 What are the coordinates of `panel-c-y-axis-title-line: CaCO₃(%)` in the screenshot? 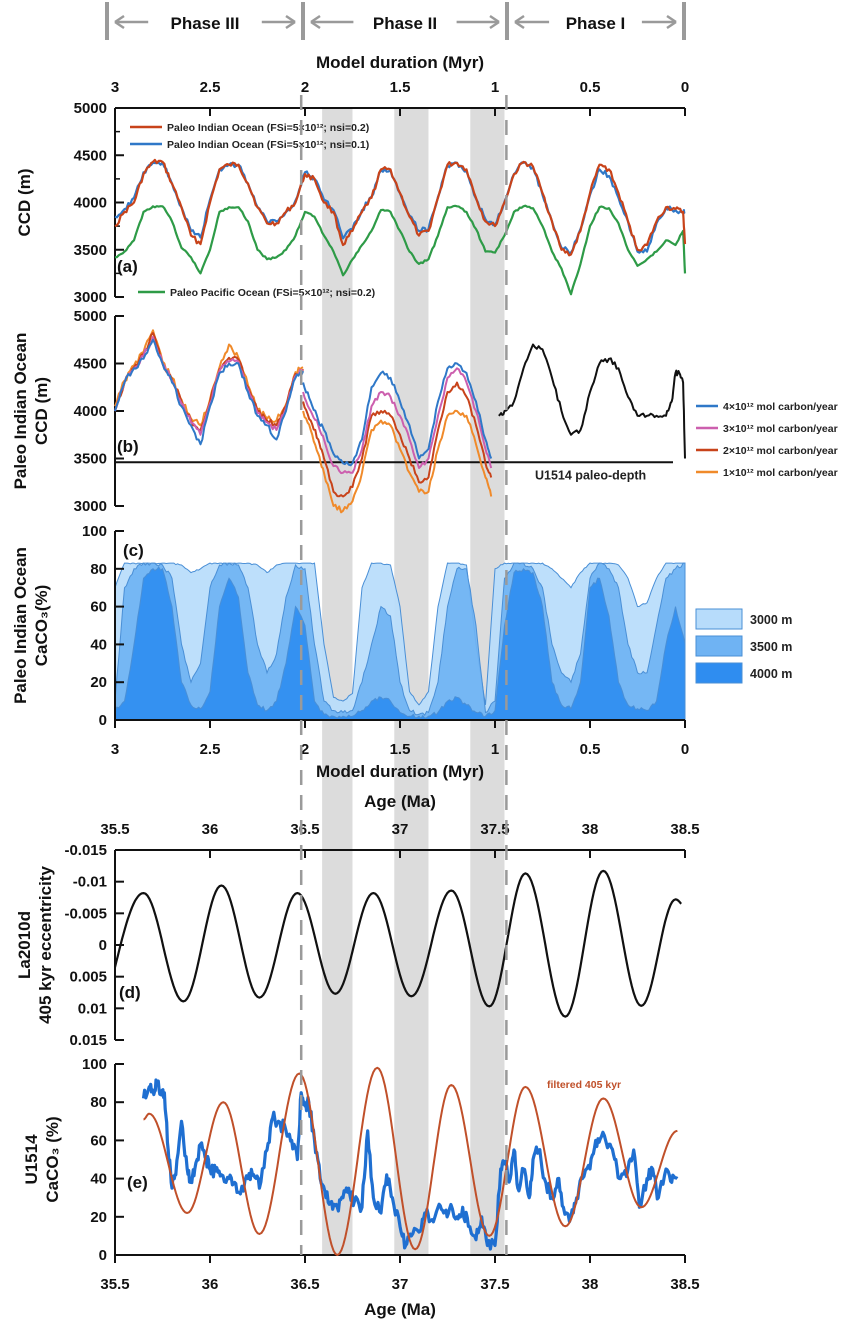 It's located at (41, 626).